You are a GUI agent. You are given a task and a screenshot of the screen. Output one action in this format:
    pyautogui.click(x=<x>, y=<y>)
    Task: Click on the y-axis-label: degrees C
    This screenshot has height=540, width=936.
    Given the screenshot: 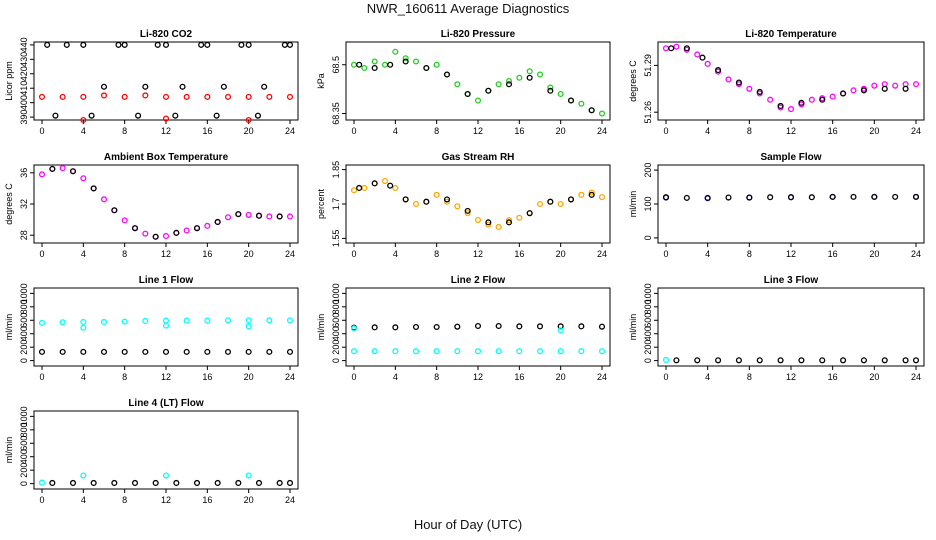 What is the action you would take?
    pyautogui.click(x=9, y=204)
    